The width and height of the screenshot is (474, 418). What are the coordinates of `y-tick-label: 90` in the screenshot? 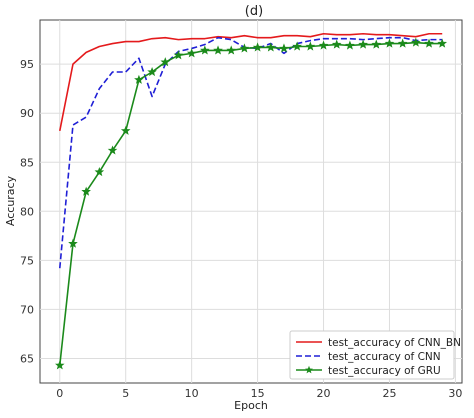 It's located at (27, 113).